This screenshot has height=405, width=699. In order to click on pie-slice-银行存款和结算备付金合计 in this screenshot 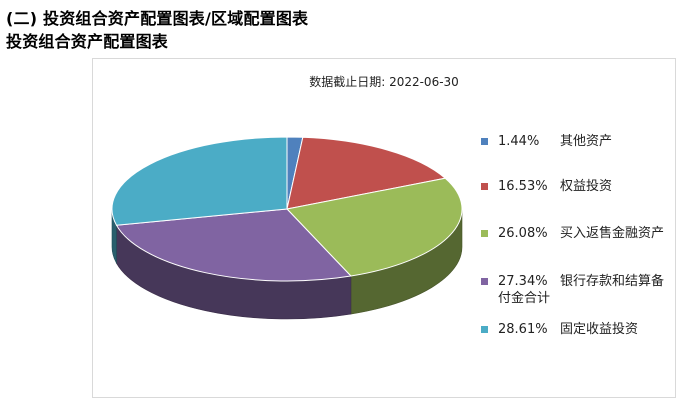, I will do `click(233, 245)`.